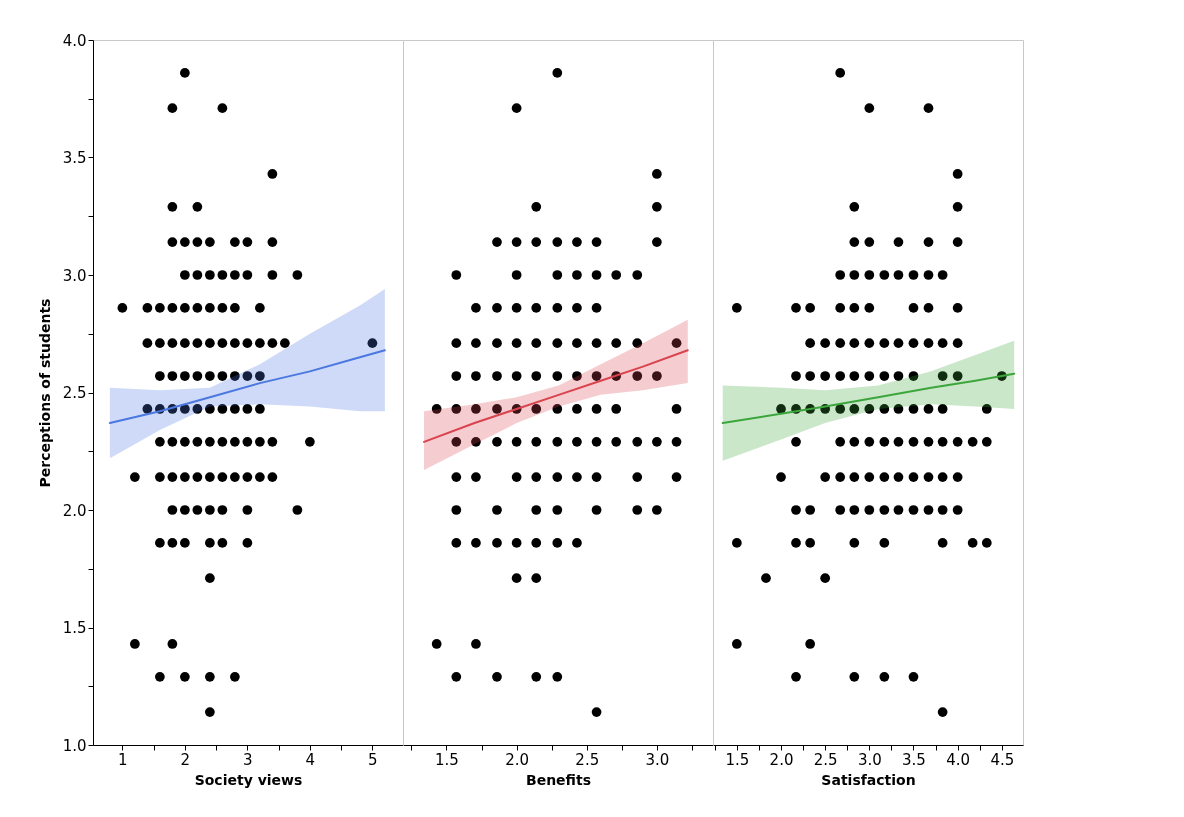  What do you see at coordinates (74, 510) in the screenshot?
I see `y-tick-label: 2.0` at bounding box center [74, 510].